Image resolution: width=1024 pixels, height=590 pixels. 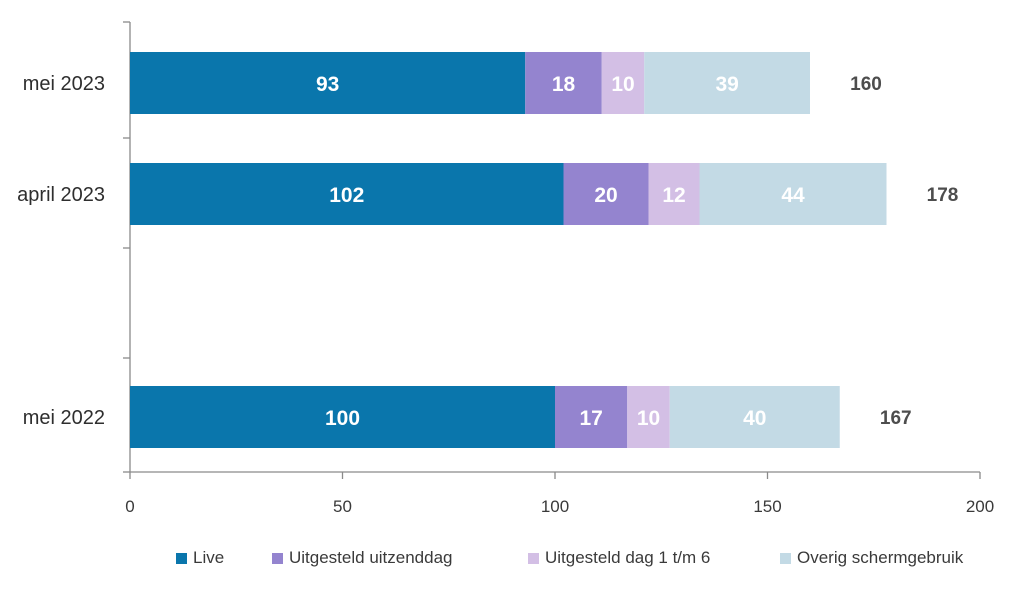 I want to click on bar-value-label: 17, so click(x=590, y=418).